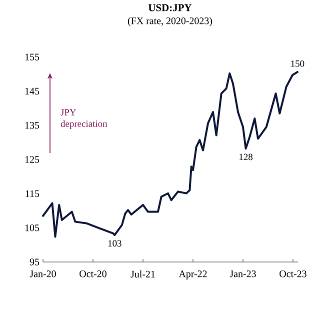 The image size is (326, 320). I want to click on annotation: 150, so click(297, 63).